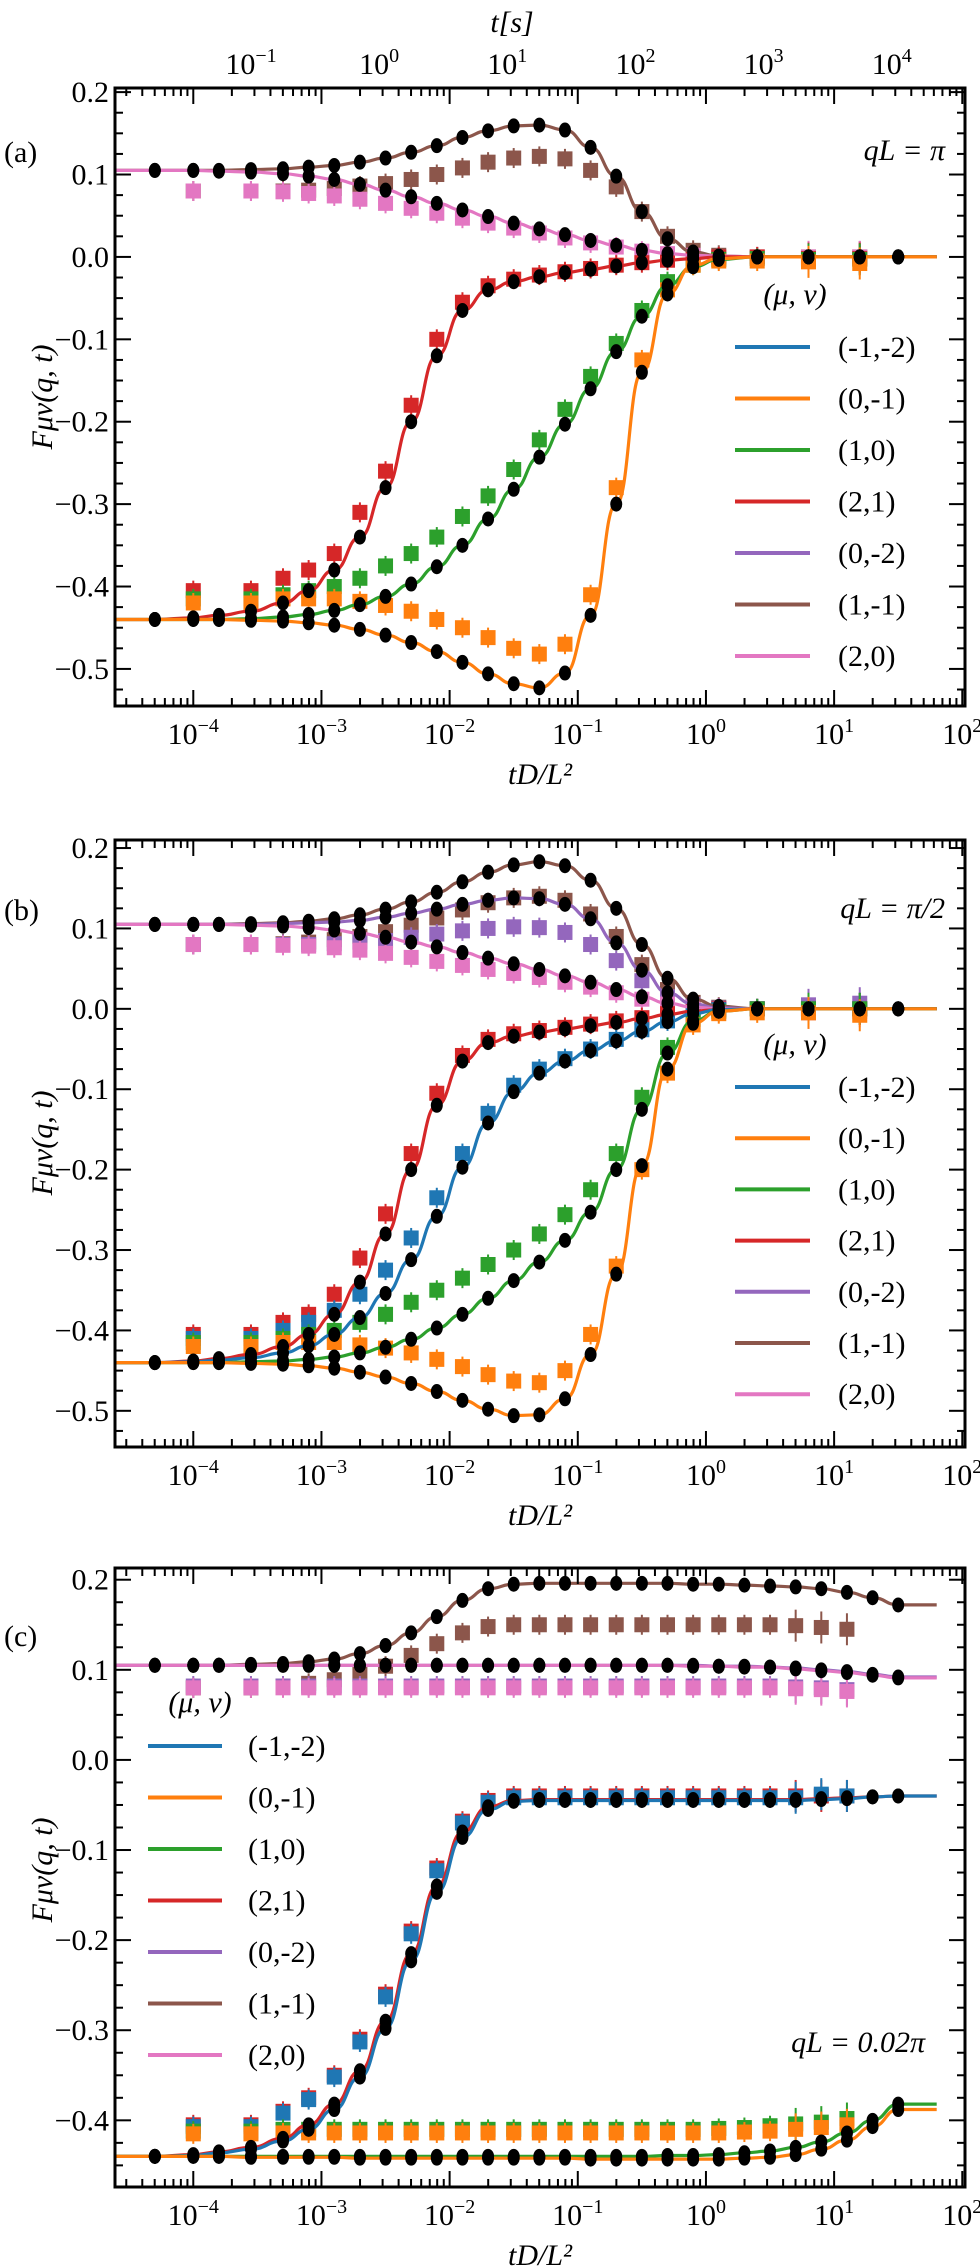 Image resolution: width=980 pixels, height=2267 pixels. Describe the element at coordinates (635, 63) in the screenshot. I see `top-x-tick-label: 10²` at that location.